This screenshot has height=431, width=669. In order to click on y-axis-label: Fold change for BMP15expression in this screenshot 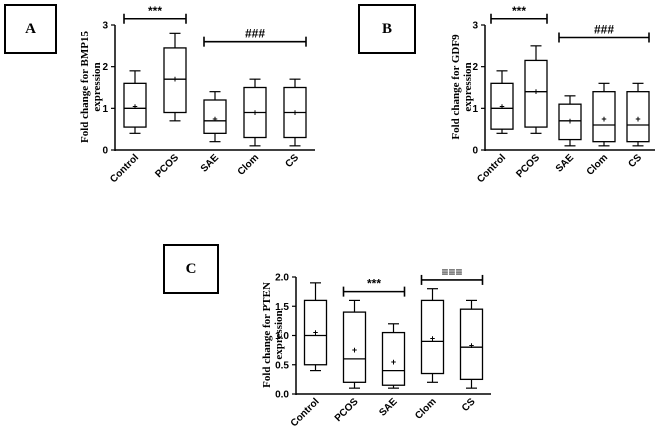, I will do `click(91, 87)`.